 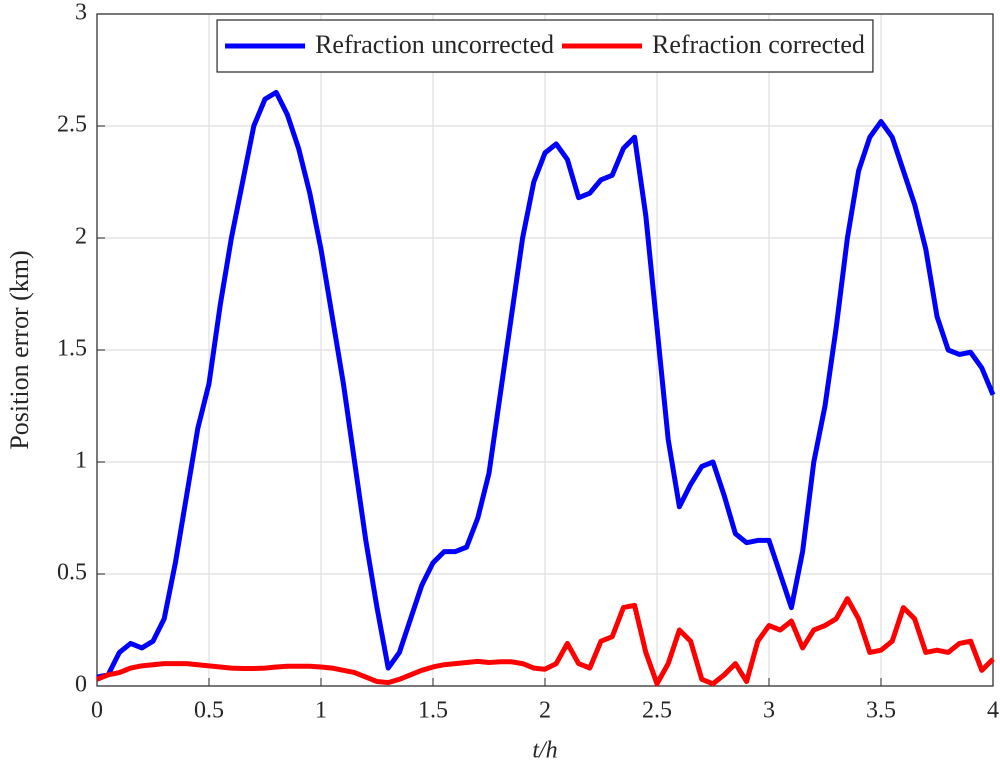 I want to click on legend-box, so click(x=545, y=46).